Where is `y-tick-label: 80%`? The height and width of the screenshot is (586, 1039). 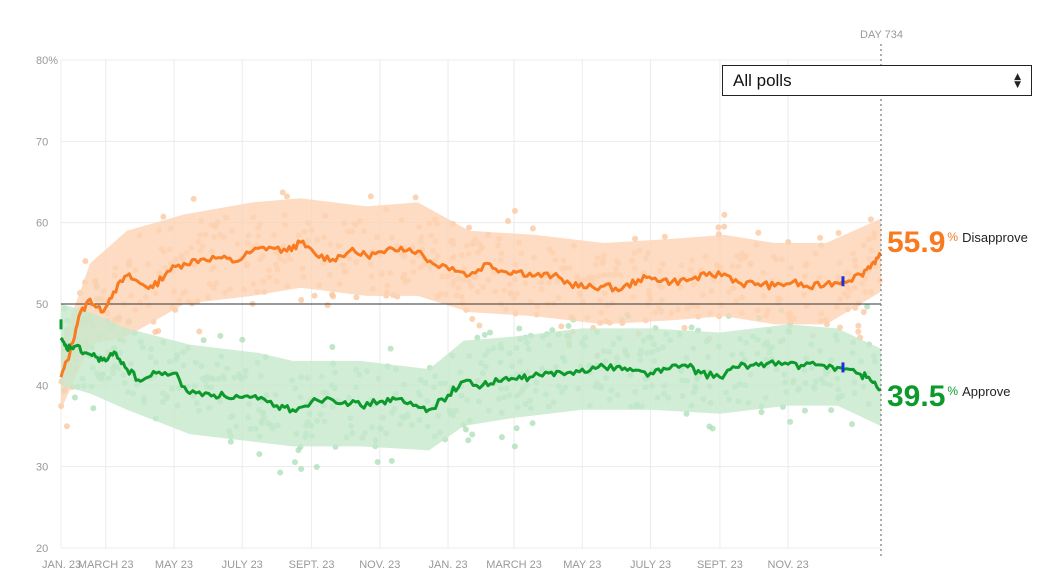
y-tick-label: 80% is located at coordinates (47, 61).